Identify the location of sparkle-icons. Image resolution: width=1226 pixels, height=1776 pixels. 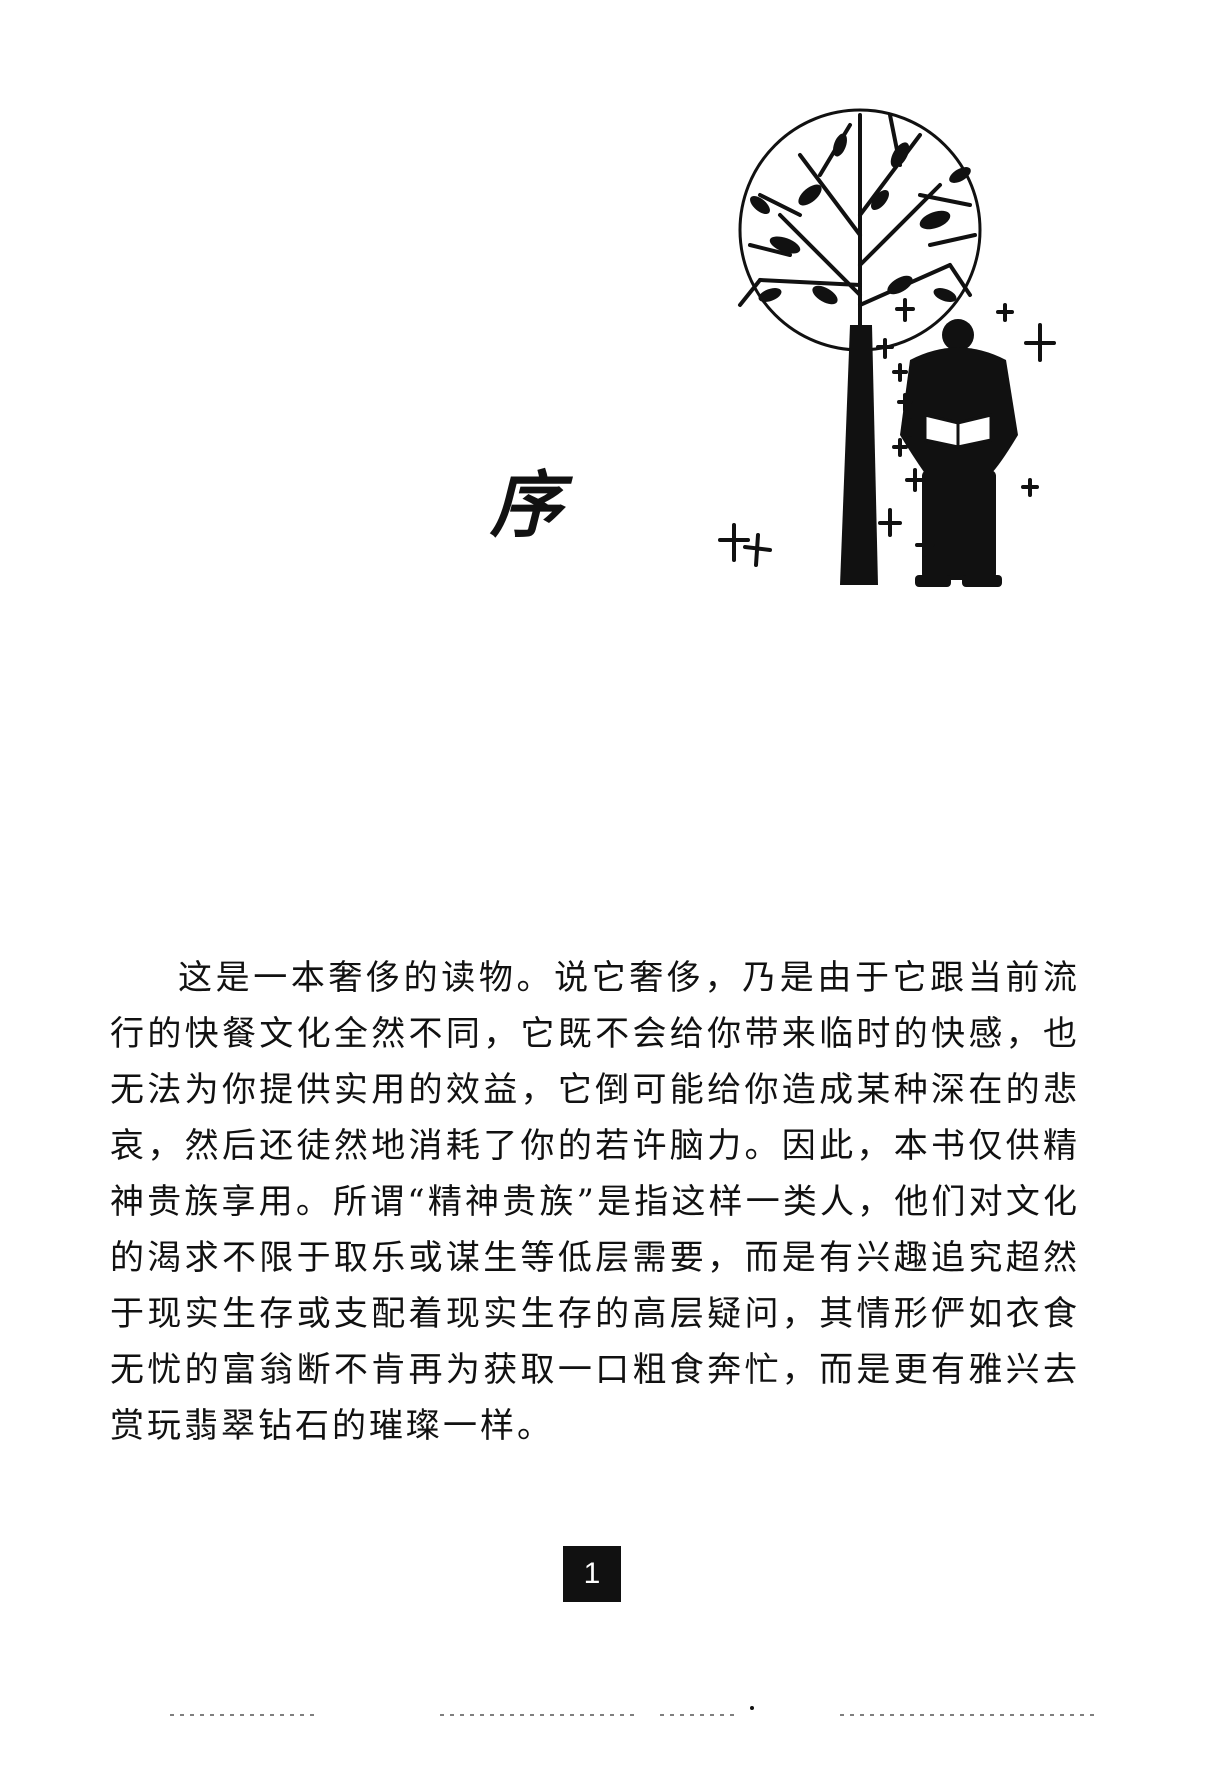
(887, 432).